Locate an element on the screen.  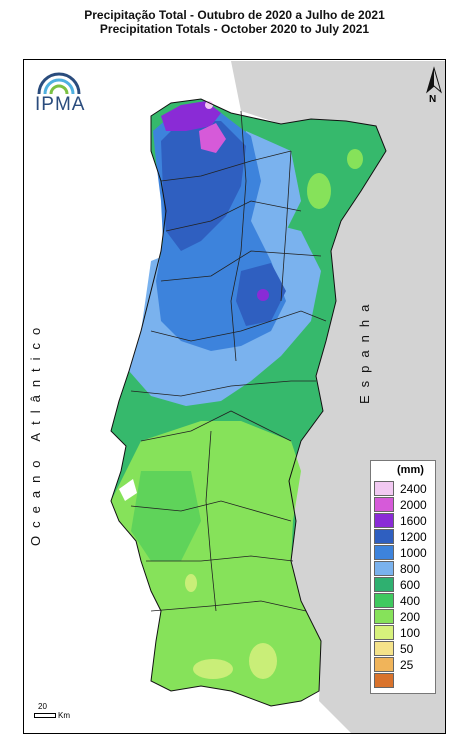
zone-peneda-magenta is located at coordinates (212, 138).